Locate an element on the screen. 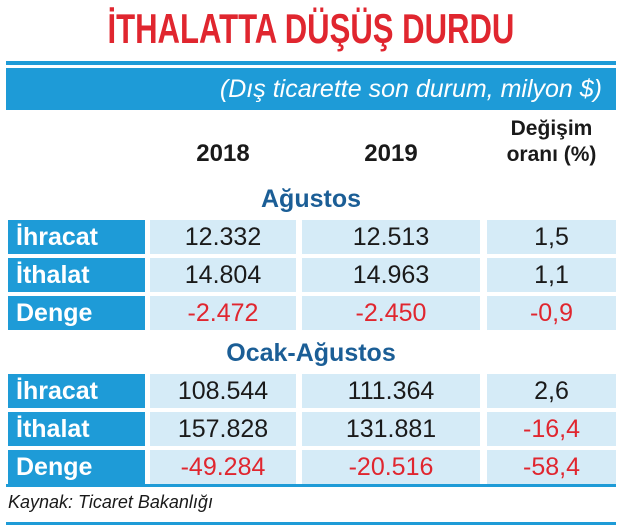 The width and height of the screenshot is (622, 531). value-cell: 2,6 is located at coordinates (551, 391).